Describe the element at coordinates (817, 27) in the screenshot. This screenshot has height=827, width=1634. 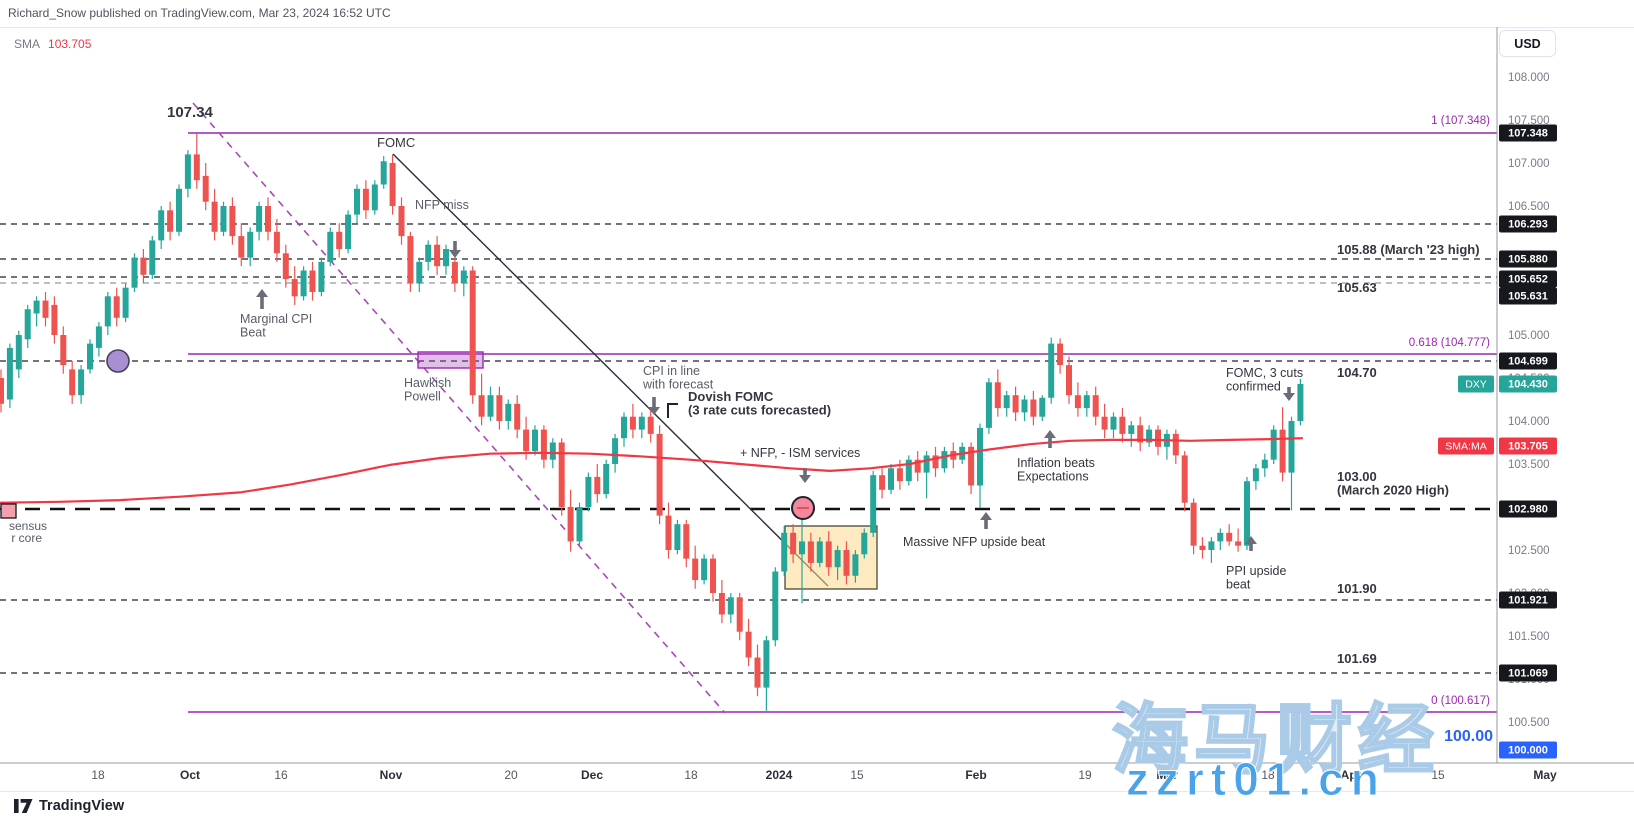
I see `pane-top-border` at that location.